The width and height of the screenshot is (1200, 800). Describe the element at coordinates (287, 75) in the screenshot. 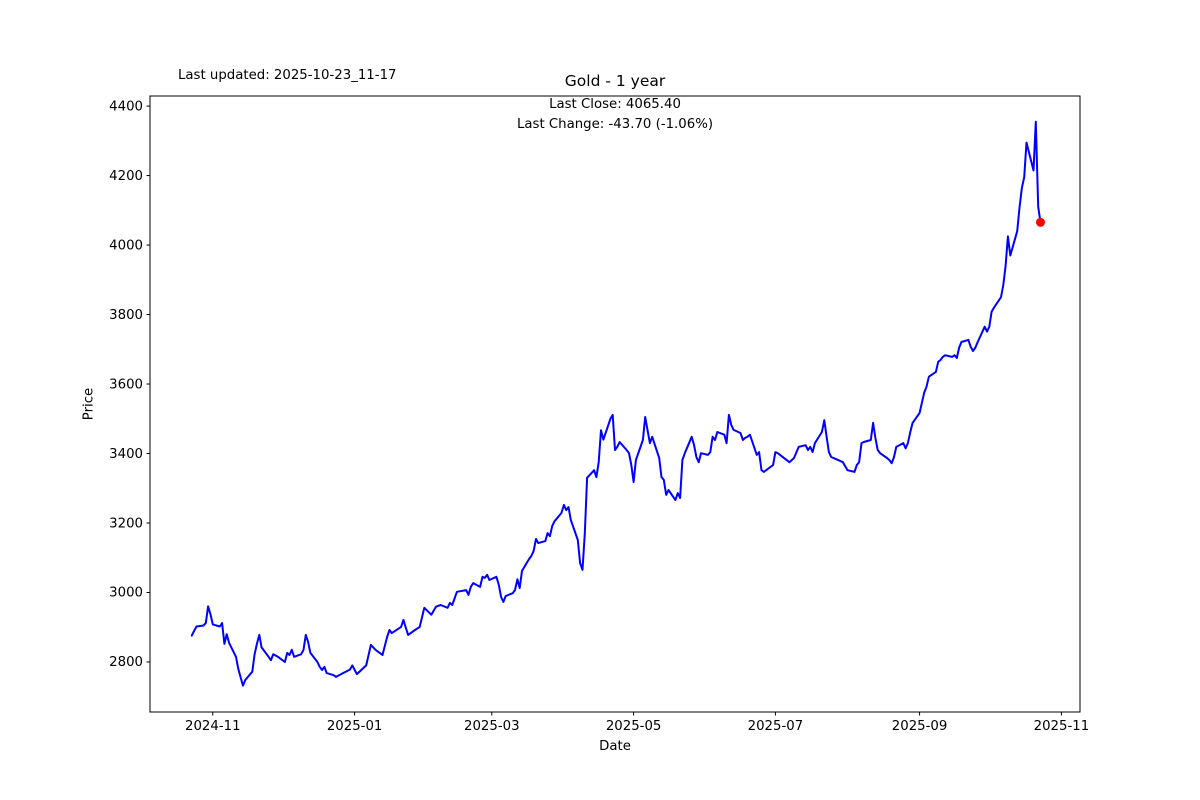

I see `last-updated-text: Last updated: 2025-10-23_11-17` at that location.